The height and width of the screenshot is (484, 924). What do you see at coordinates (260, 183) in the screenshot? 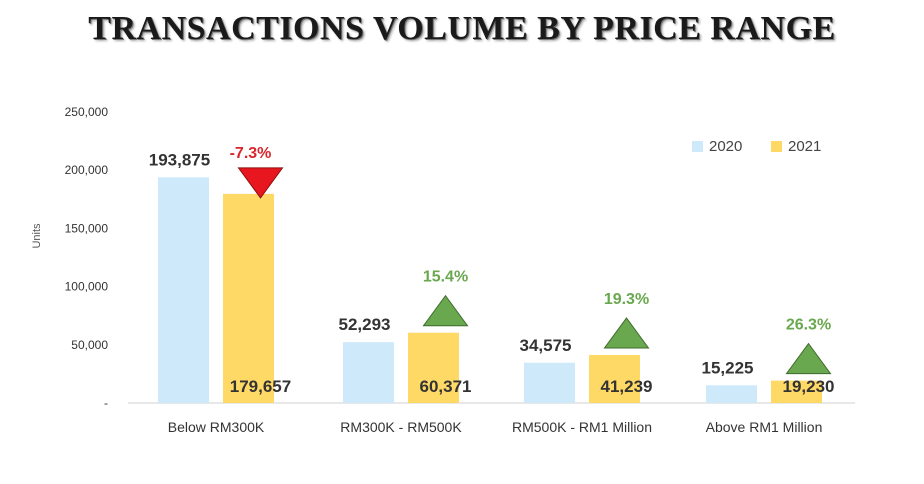
I see `change-down-triangle` at bounding box center [260, 183].